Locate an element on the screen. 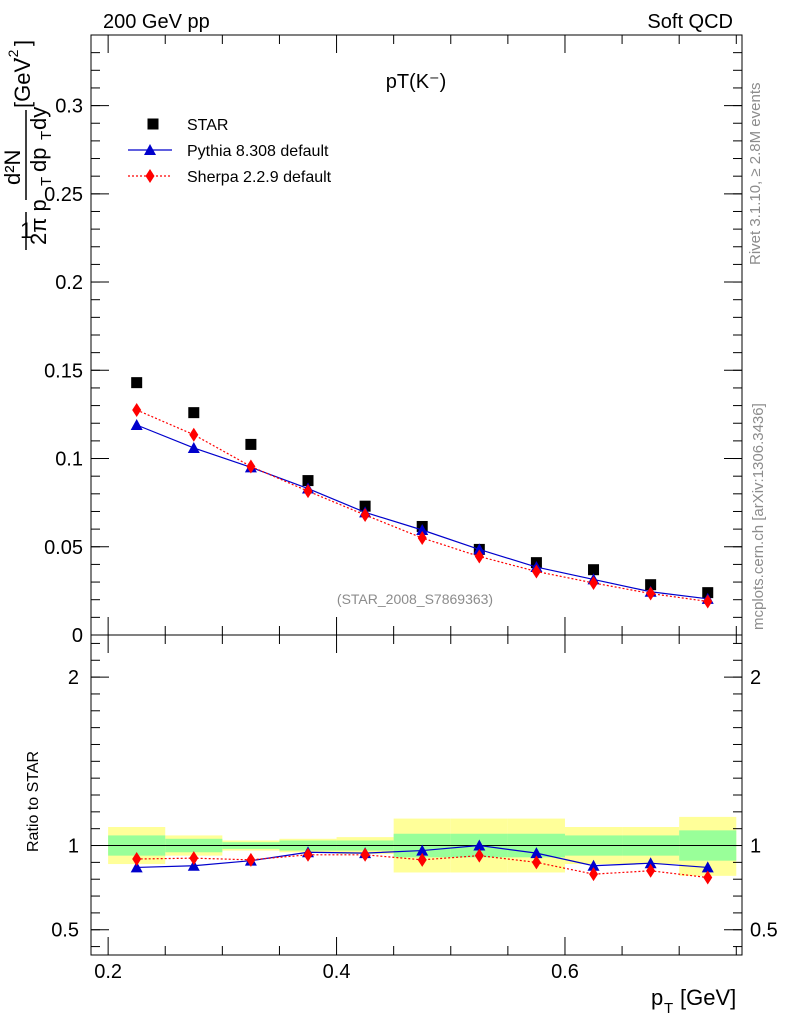 This screenshot has height=1024, width=786. xlabel-unit: [GeV] is located at coordinates (708, 997).